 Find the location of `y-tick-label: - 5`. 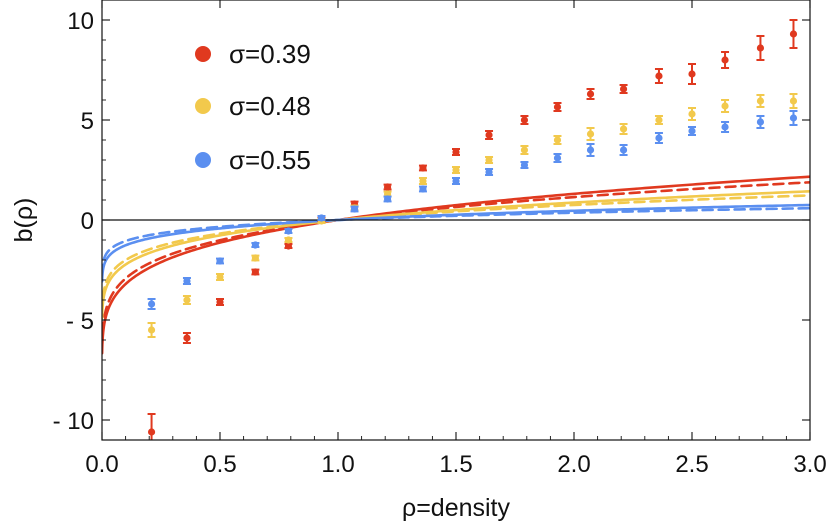

y-tick-label: - 5 is located at coordinates (80, 321).